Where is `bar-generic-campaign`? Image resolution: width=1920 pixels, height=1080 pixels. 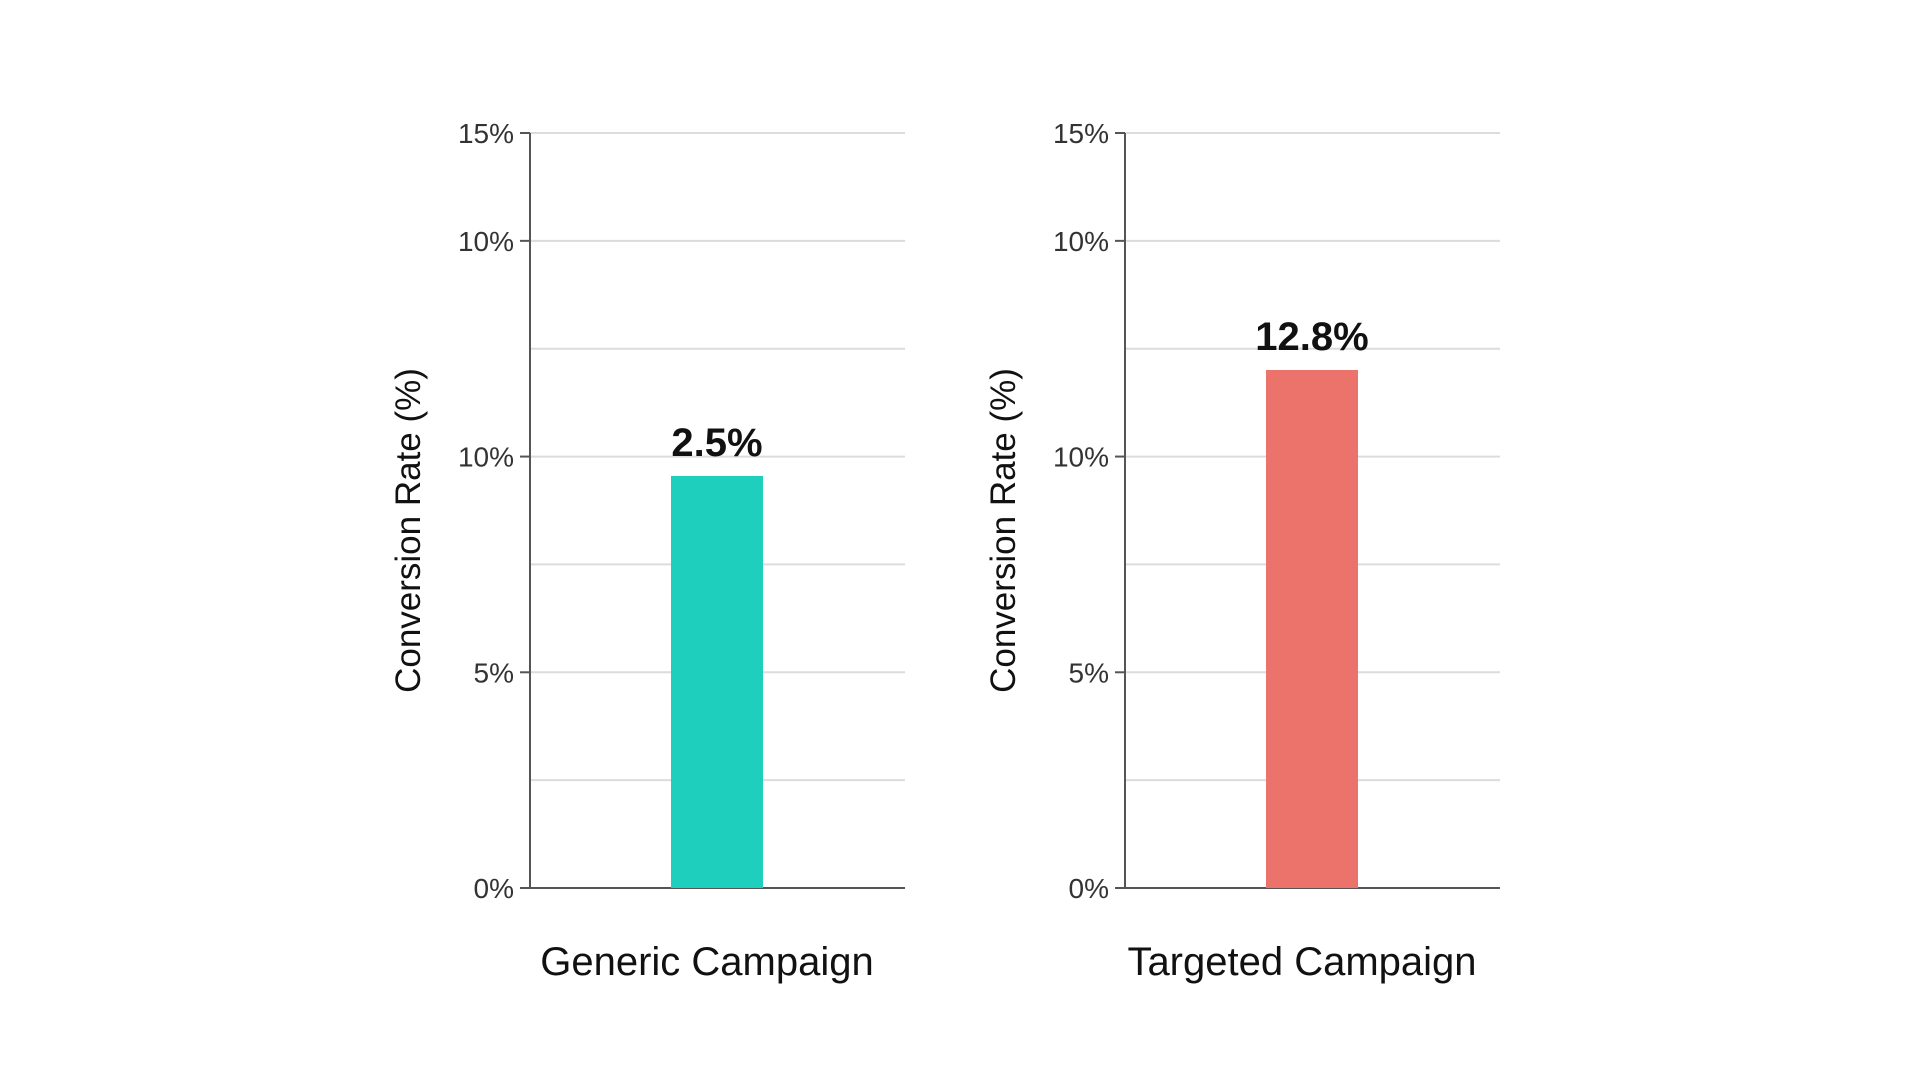
bar-generic-campaign is located at coordinates (717, 682).